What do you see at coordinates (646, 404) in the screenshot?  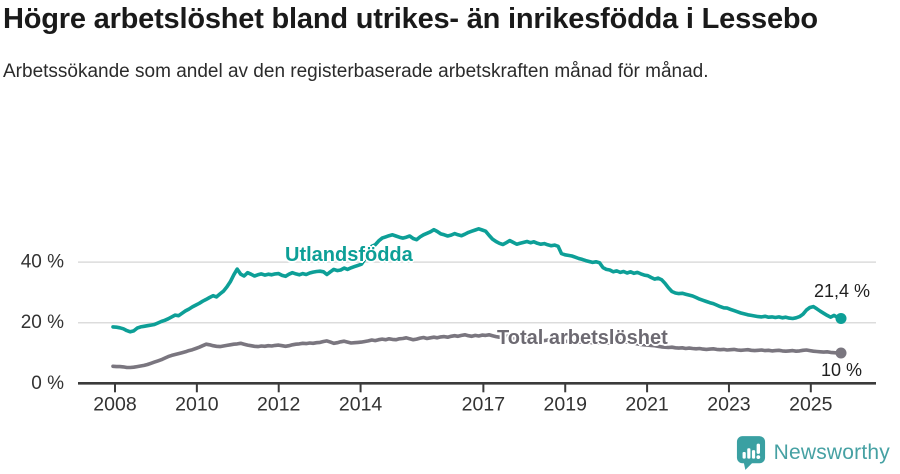 I see `x-tick-label: 2021` at bounding box center [646, 404].